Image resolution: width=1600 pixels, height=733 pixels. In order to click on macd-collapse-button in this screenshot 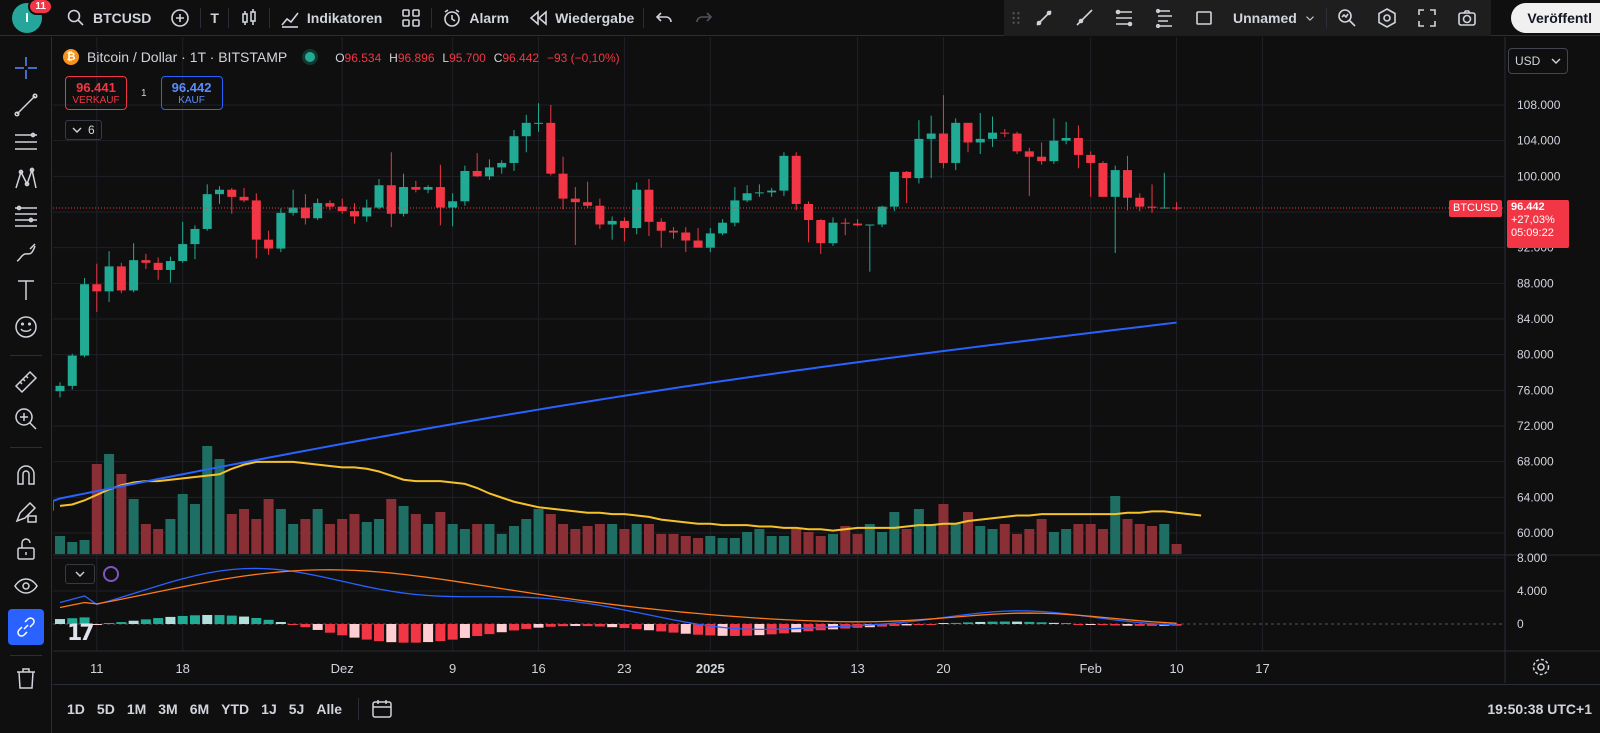, I will do `click(80, 574)`.